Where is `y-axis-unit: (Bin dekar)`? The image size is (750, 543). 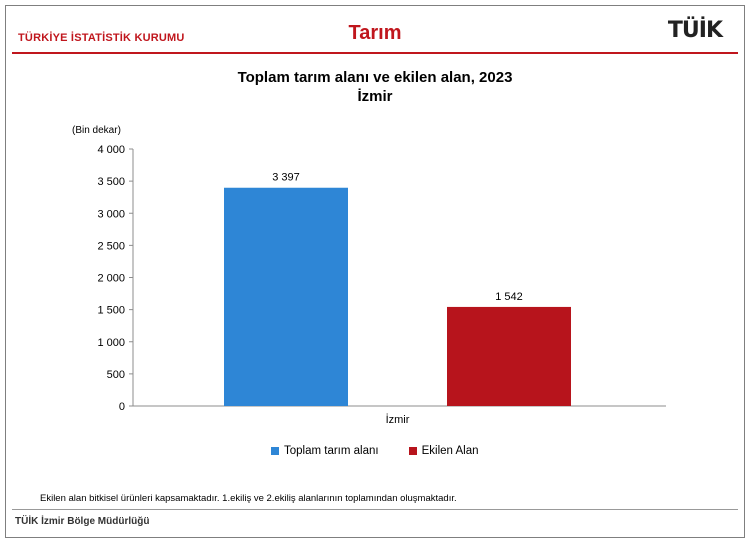
y-axis-unit: (Bin dekar) is located at coordinates (96, 130).